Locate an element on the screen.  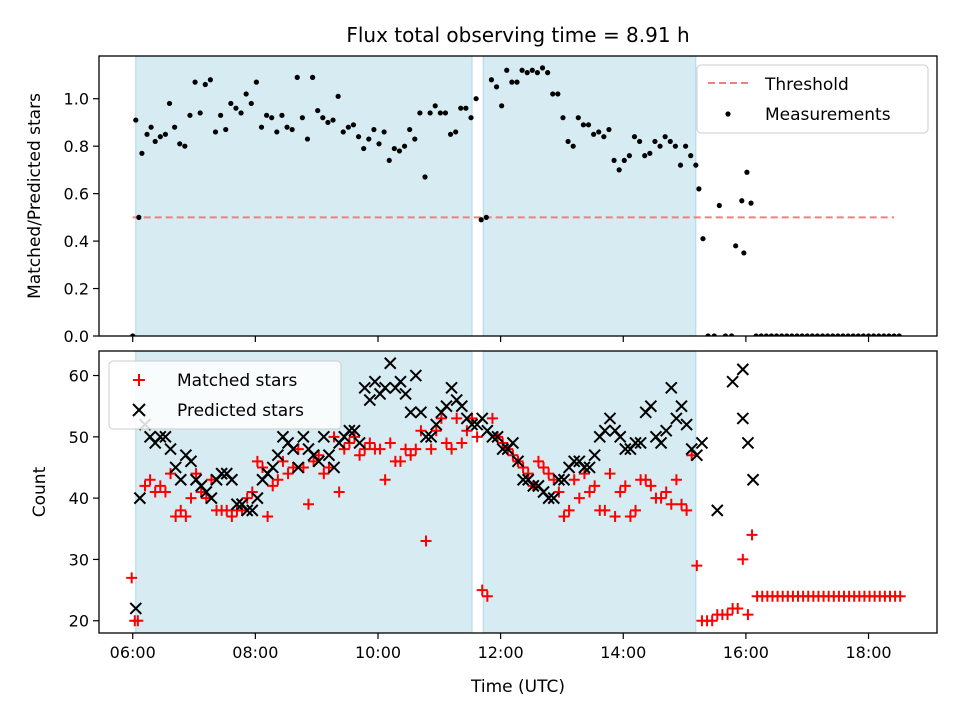
y-tick-label: 0.2 is located at coordinates (76, 289).